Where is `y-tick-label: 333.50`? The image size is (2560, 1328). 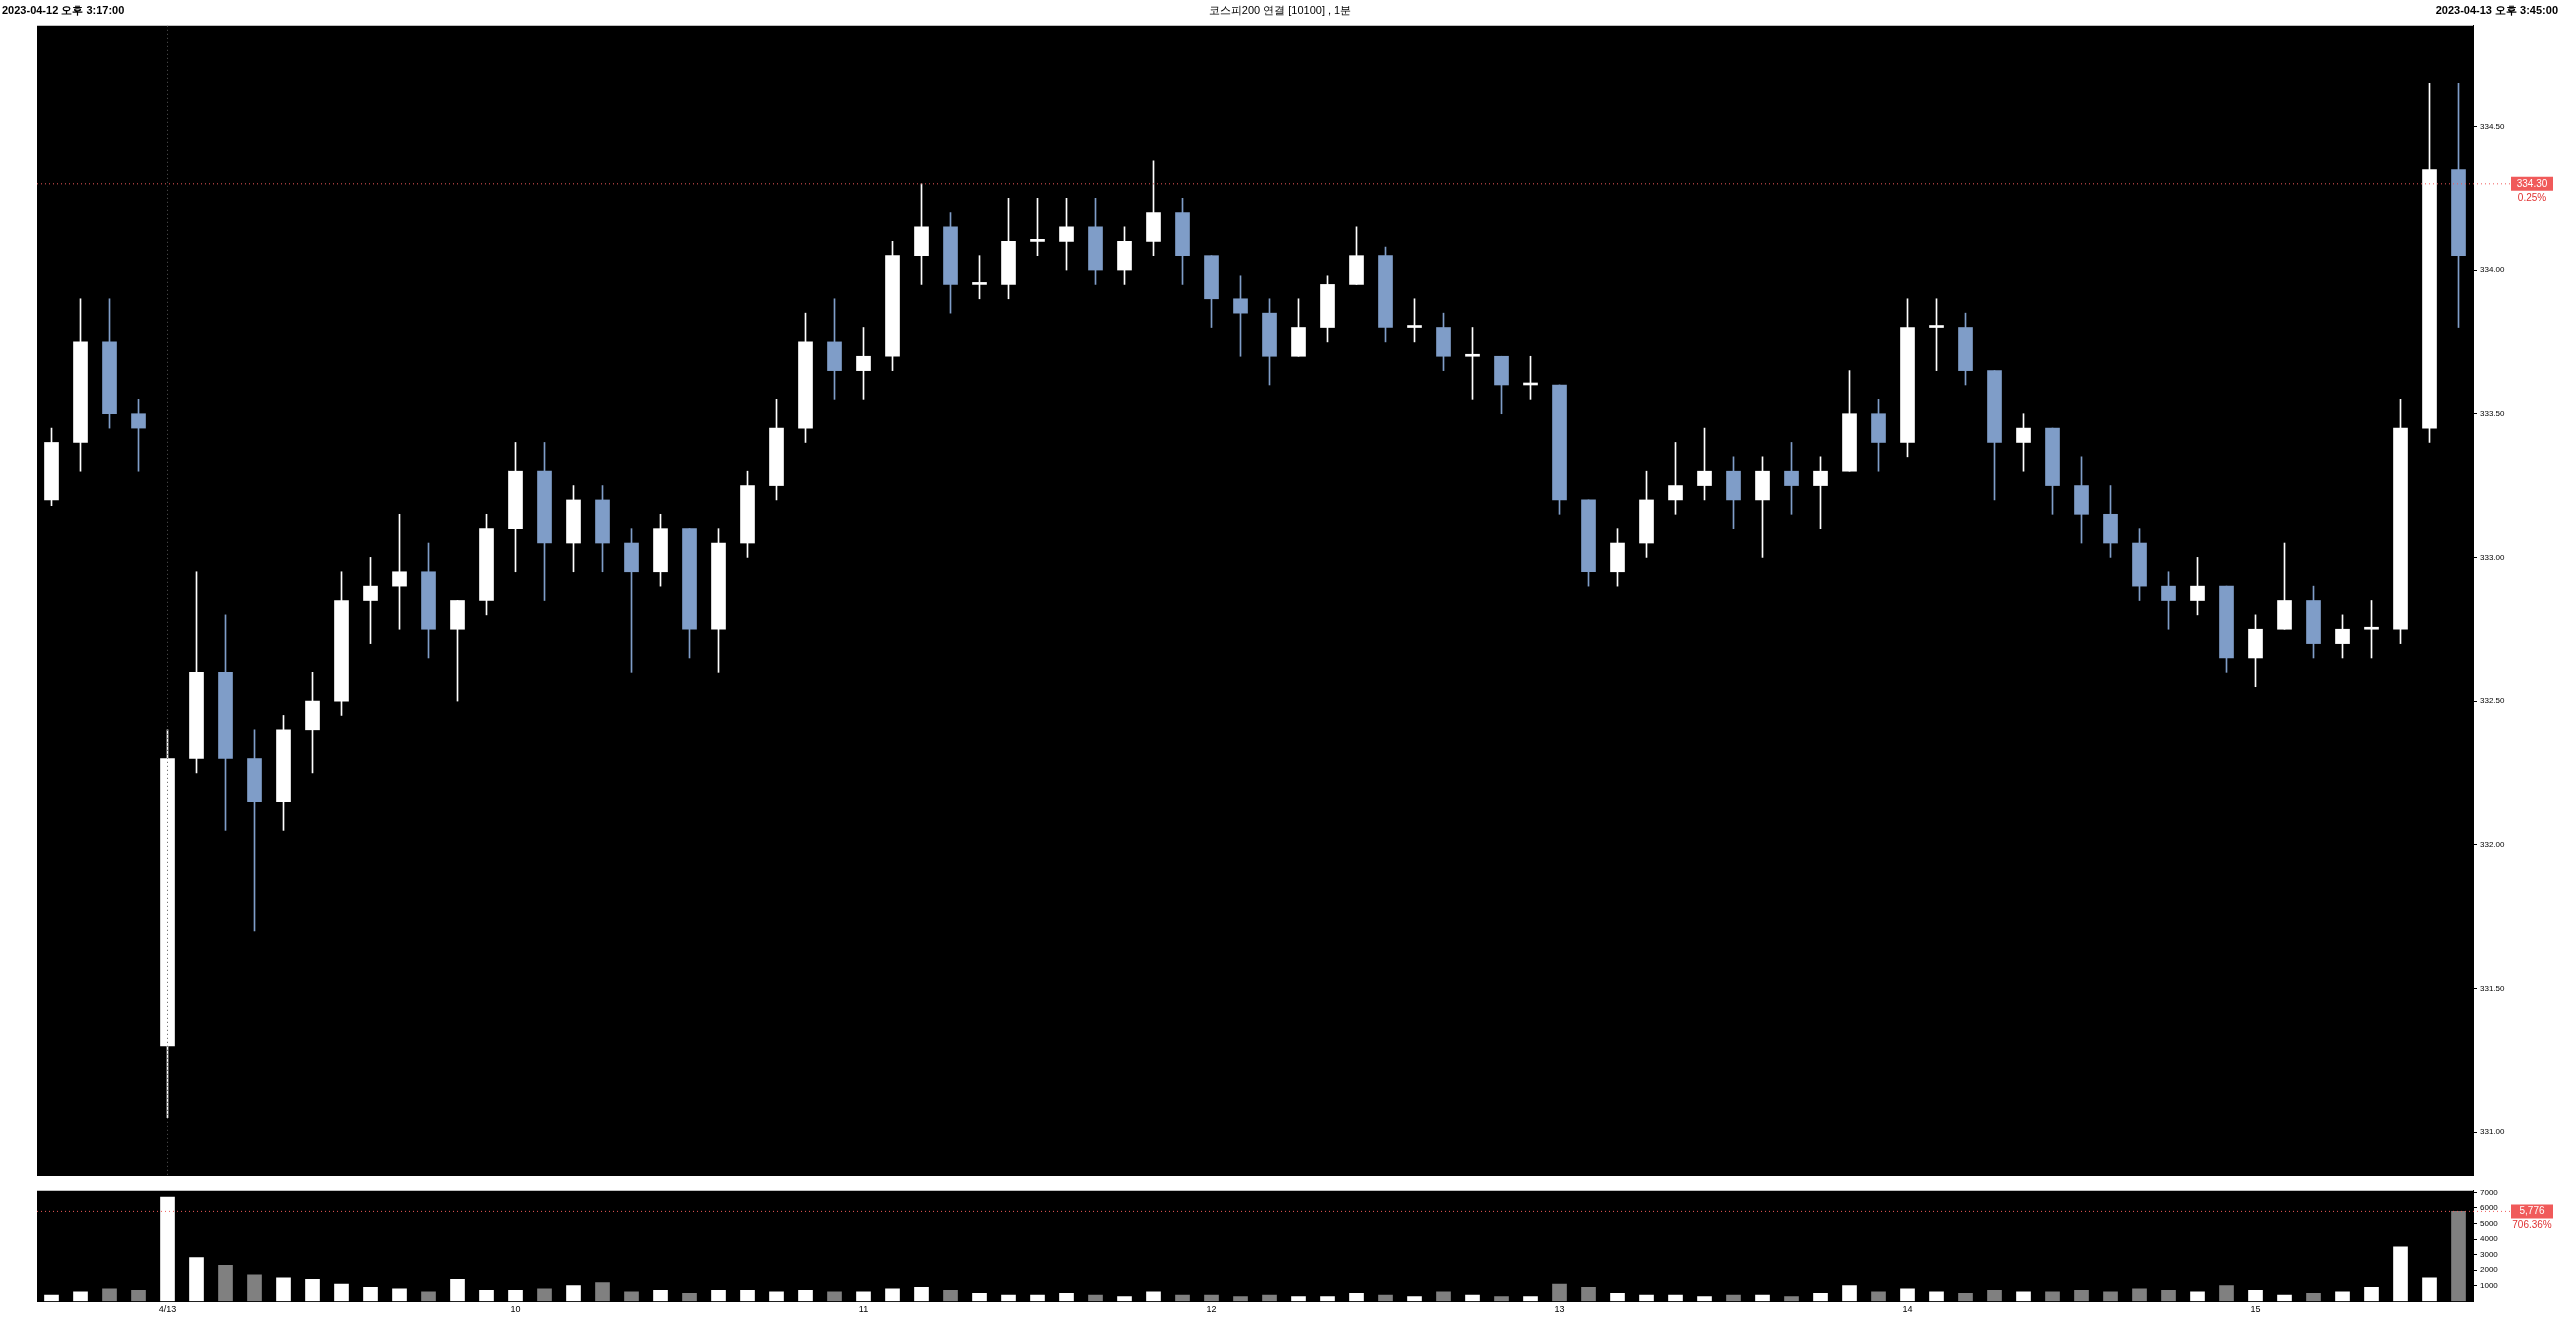
y-tick-label: 333.50 is located at coordinates (2493, 413).